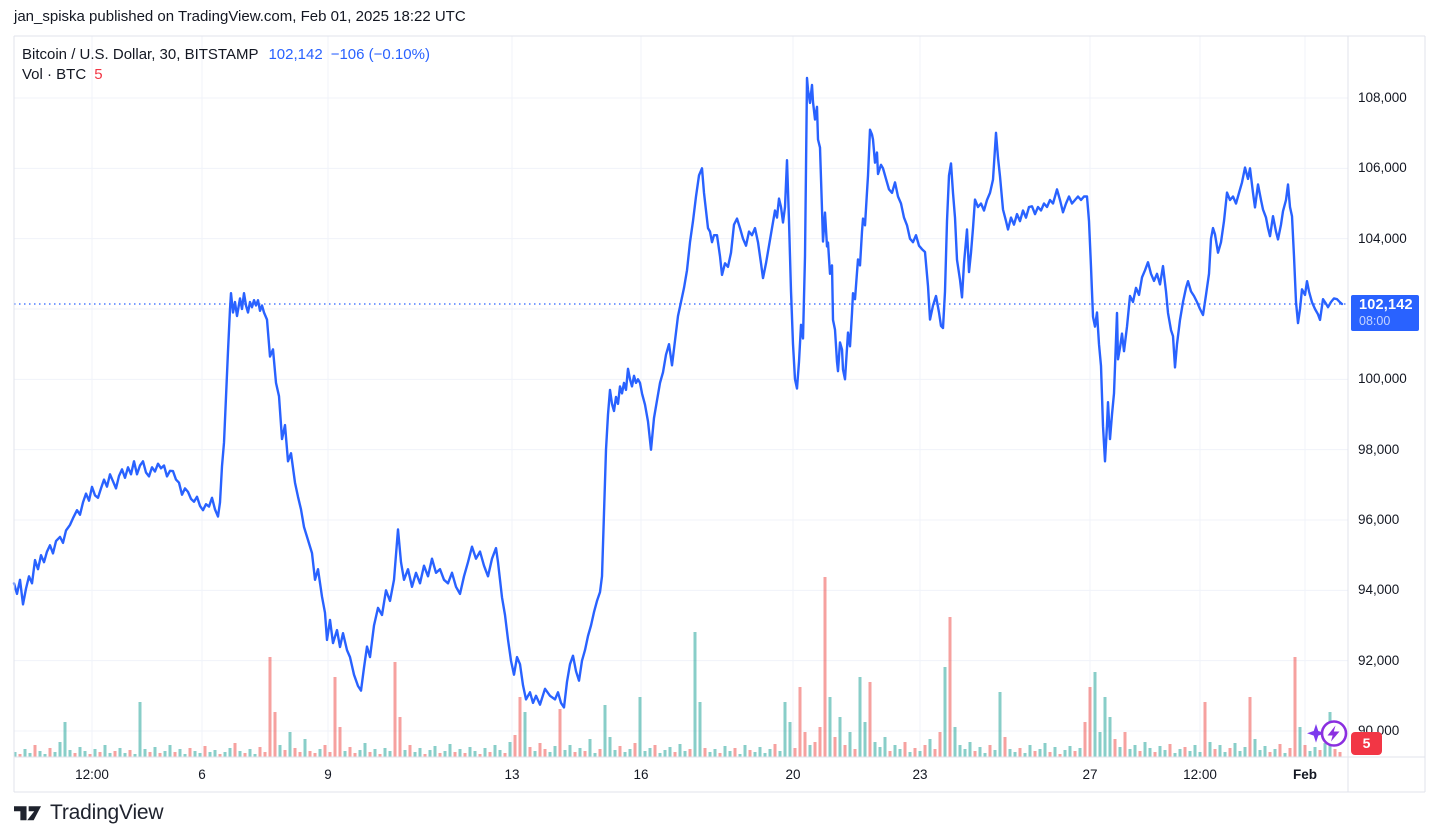 This screenshot has width=1438, height=836. What do you see at coordinates (328, 774) in the screenshot?
I see `time-axis-label: 9` at bounding box center [328, 774].